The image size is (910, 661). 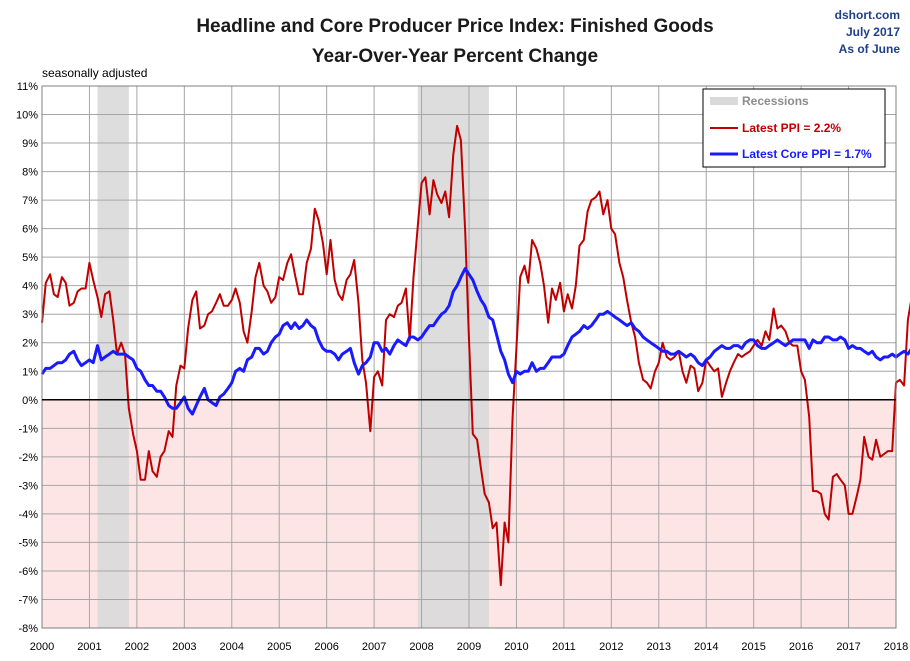 I want to click on chart-title-line2: Year-Over-Year Percent Change, so click(x=455, y=56).